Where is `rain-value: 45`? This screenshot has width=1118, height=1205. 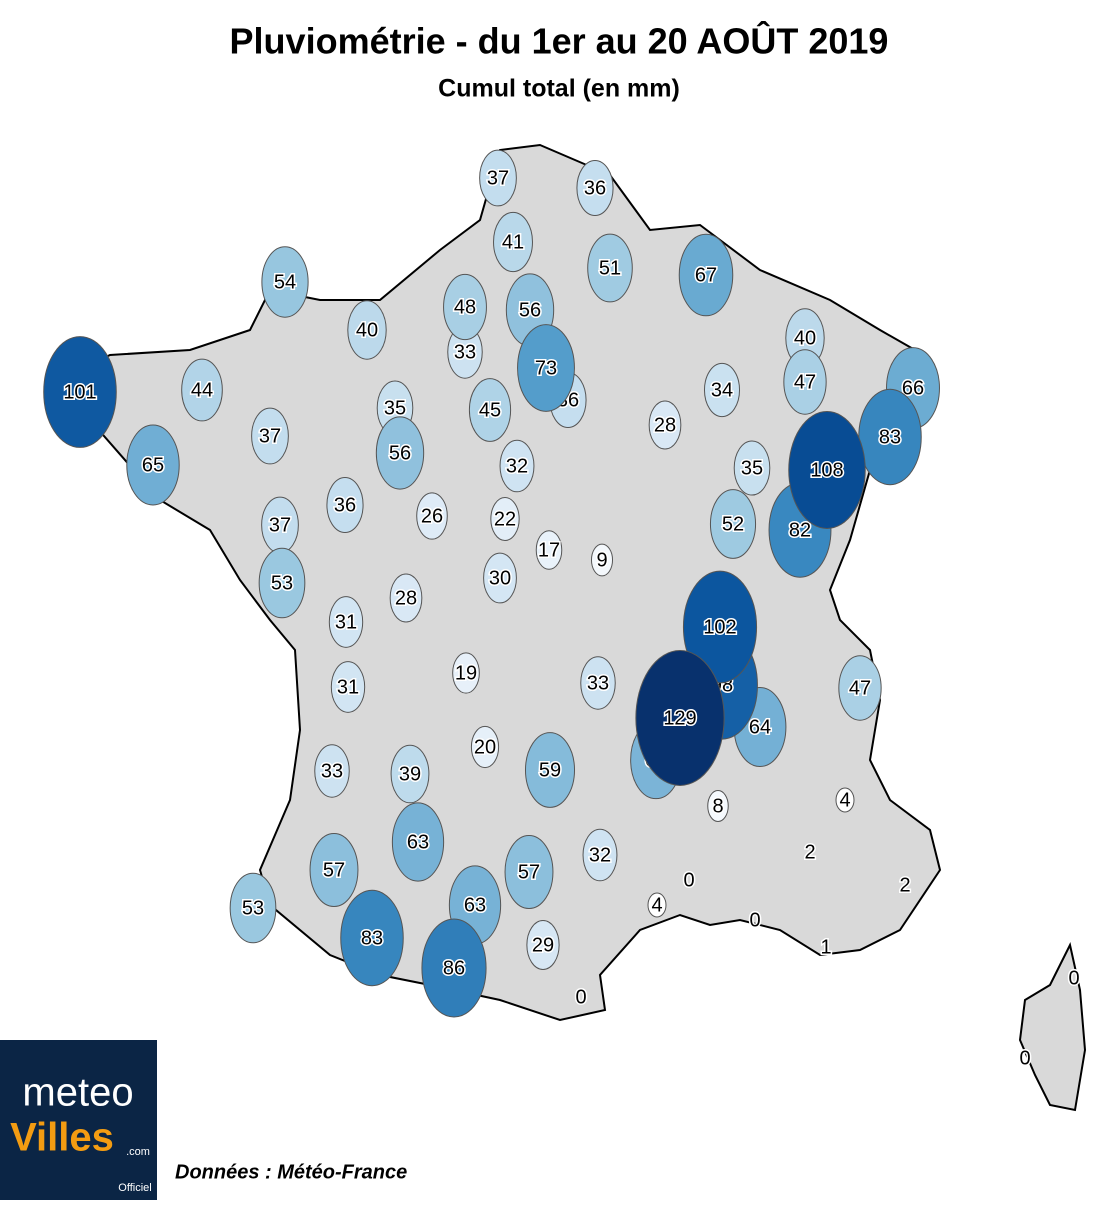 rain-value: 45 is located at coordinates (490, 410).